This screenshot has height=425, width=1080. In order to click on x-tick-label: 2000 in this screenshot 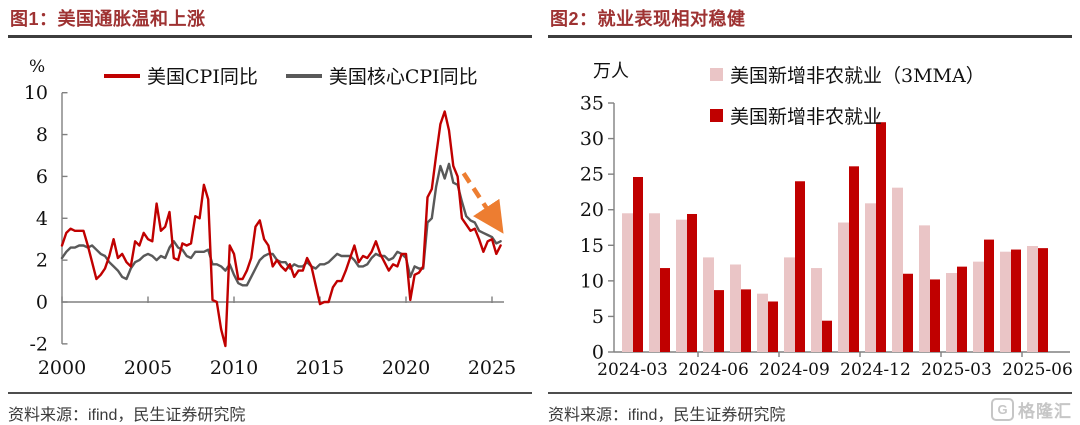, I will do `click(62, 368)`.